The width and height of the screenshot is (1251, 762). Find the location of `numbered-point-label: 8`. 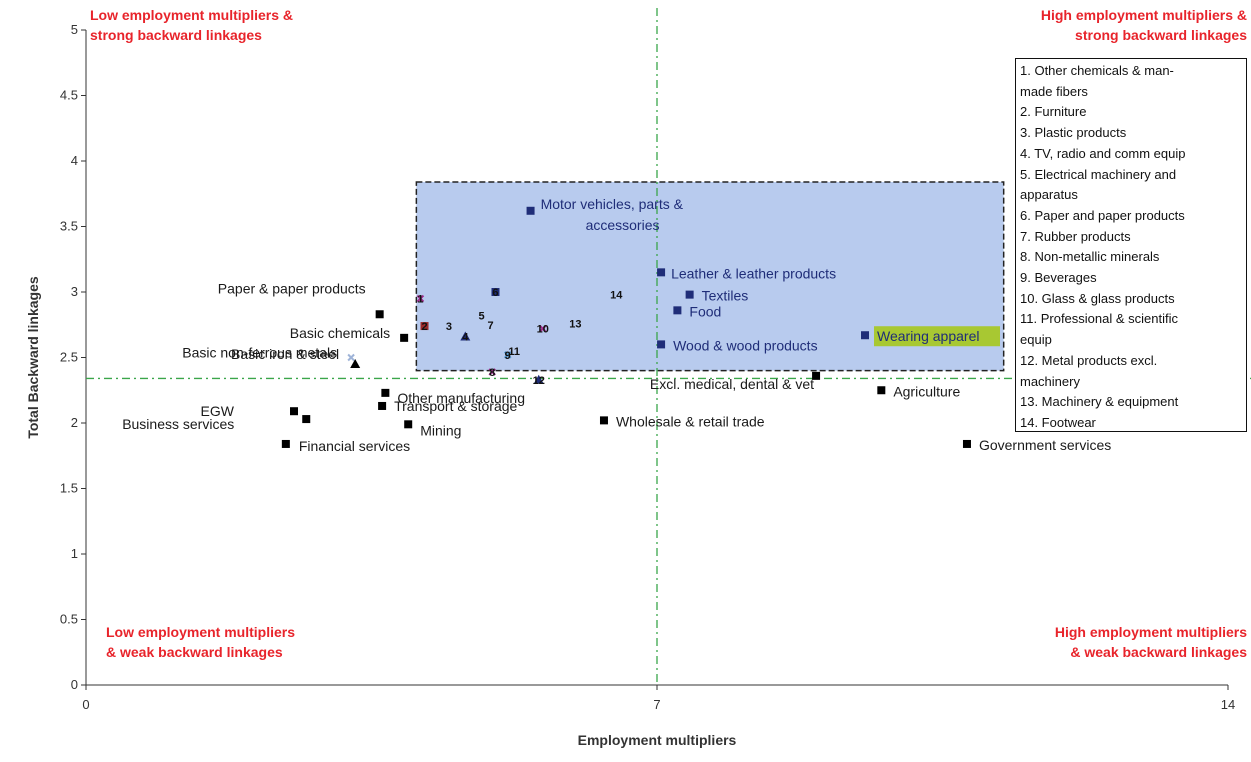

numbered-point-label: 8 is located at coordinates (492, 373).